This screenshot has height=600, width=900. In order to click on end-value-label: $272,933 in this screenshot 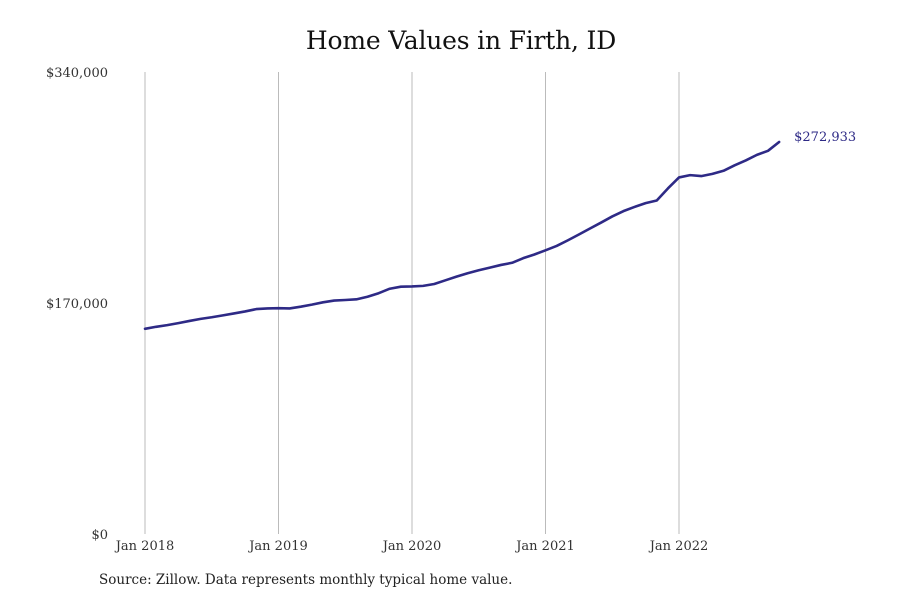, I will do `click(825, 137)`.